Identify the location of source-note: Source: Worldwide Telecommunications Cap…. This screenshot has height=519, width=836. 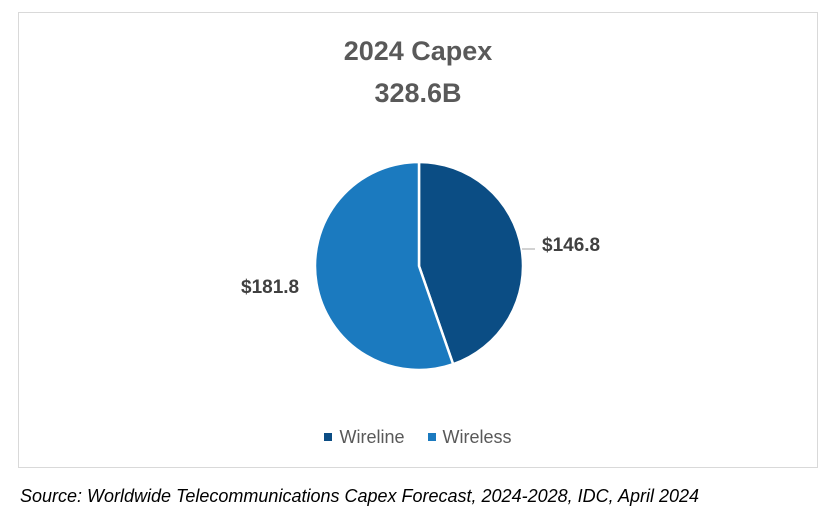
(359, 496).